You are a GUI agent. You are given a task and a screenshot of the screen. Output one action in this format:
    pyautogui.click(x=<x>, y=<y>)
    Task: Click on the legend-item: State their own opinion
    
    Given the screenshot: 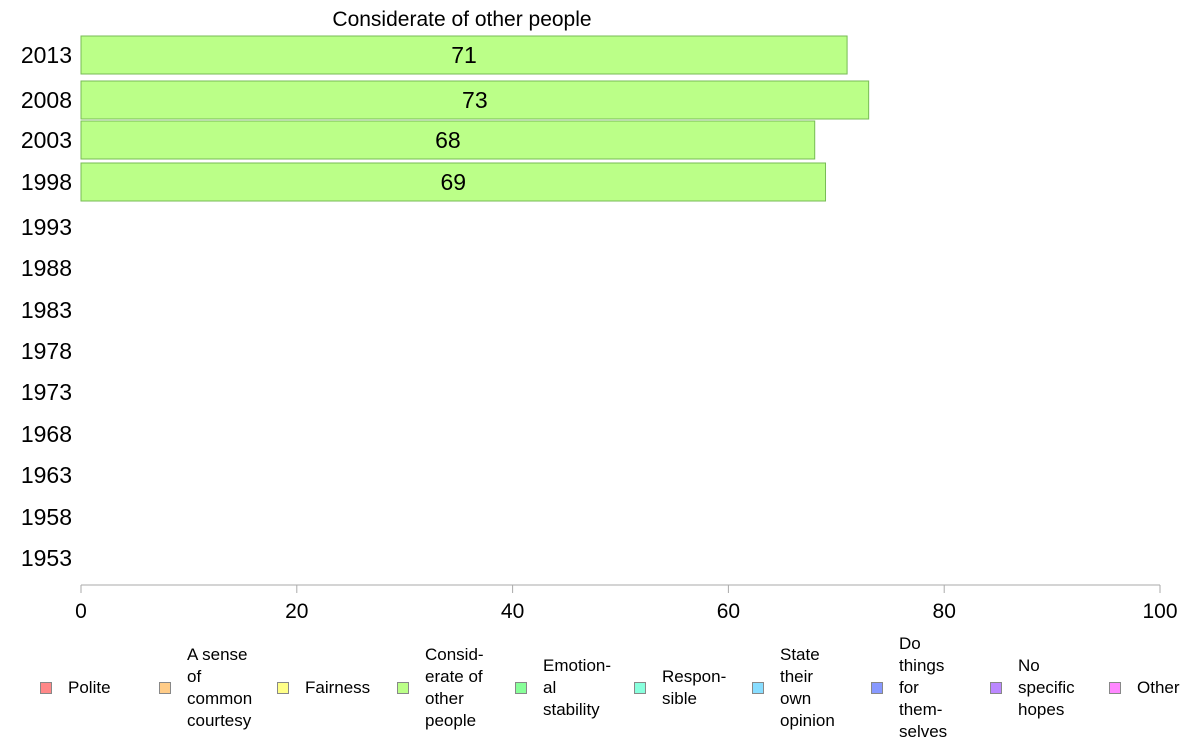 What is the action you would take?
    pyautogui.click(x=793, y=688)
    